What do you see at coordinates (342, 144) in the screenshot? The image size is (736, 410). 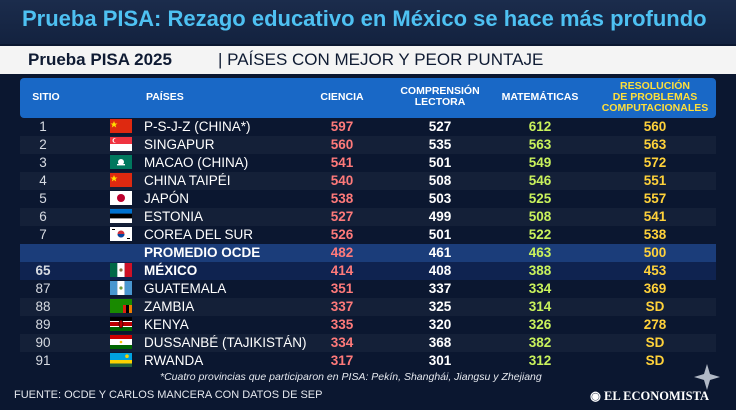 I see `score-ciencia: 560` at bounding box center [342, 144].